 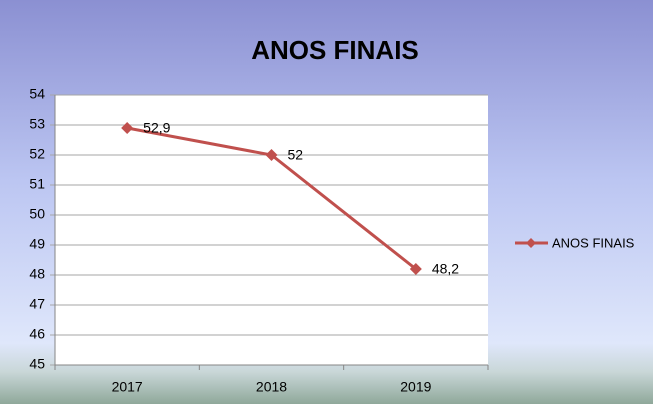 What do you see at coordinates (37, 94) in the screenshot?
I see `y-tick-label: 54` at bounding box center [37, 94].